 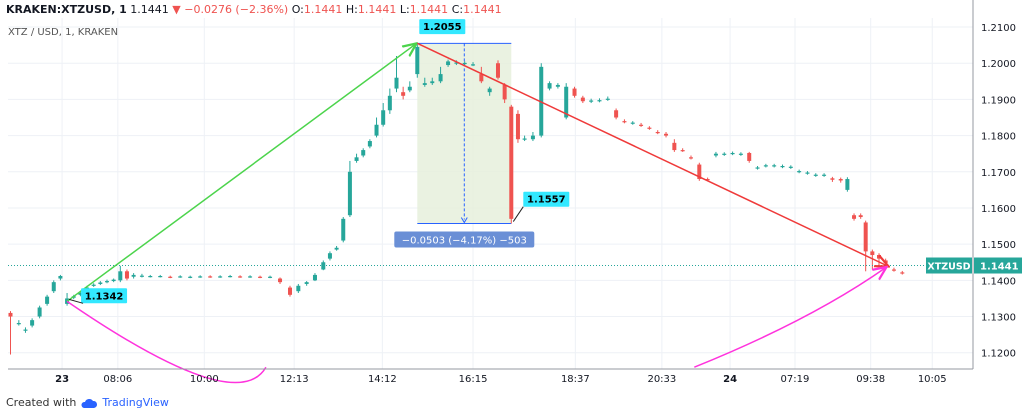 What do you see at coordinates (429, 9) in the screenshot?
I see `low-value: 1.1441` at bounding box center [429, 9].